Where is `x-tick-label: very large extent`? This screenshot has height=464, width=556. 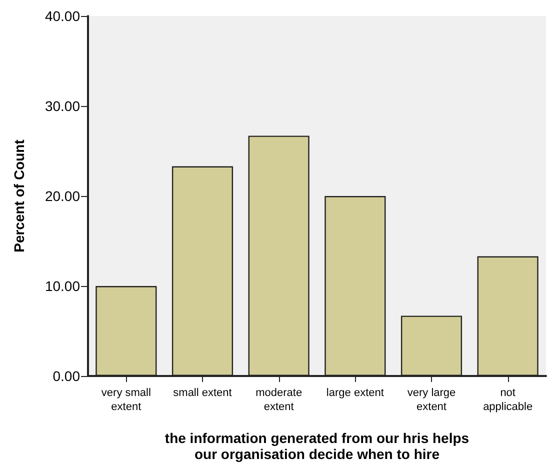 x-tick-label: very large extent is located at coordinates (431, 400).